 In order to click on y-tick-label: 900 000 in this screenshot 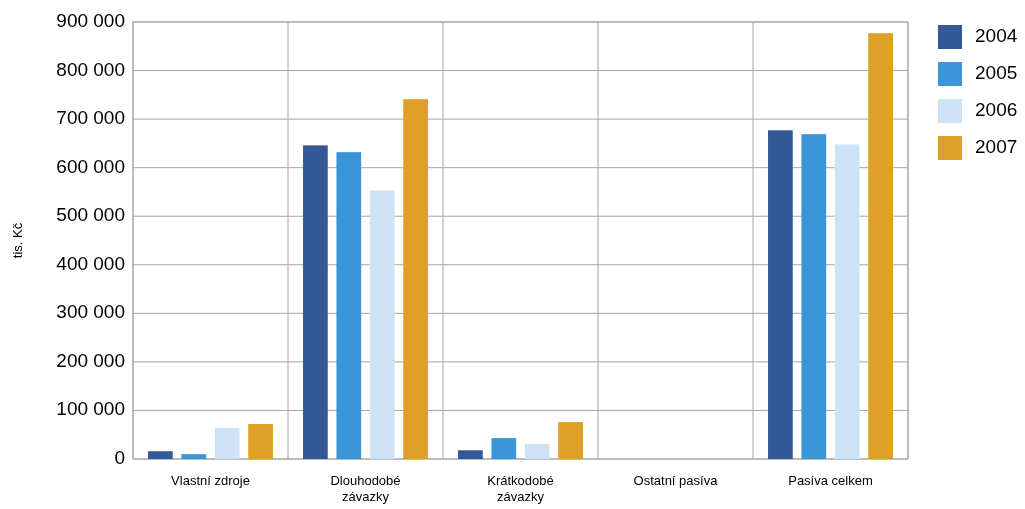, I will do `click(90, 21)`.